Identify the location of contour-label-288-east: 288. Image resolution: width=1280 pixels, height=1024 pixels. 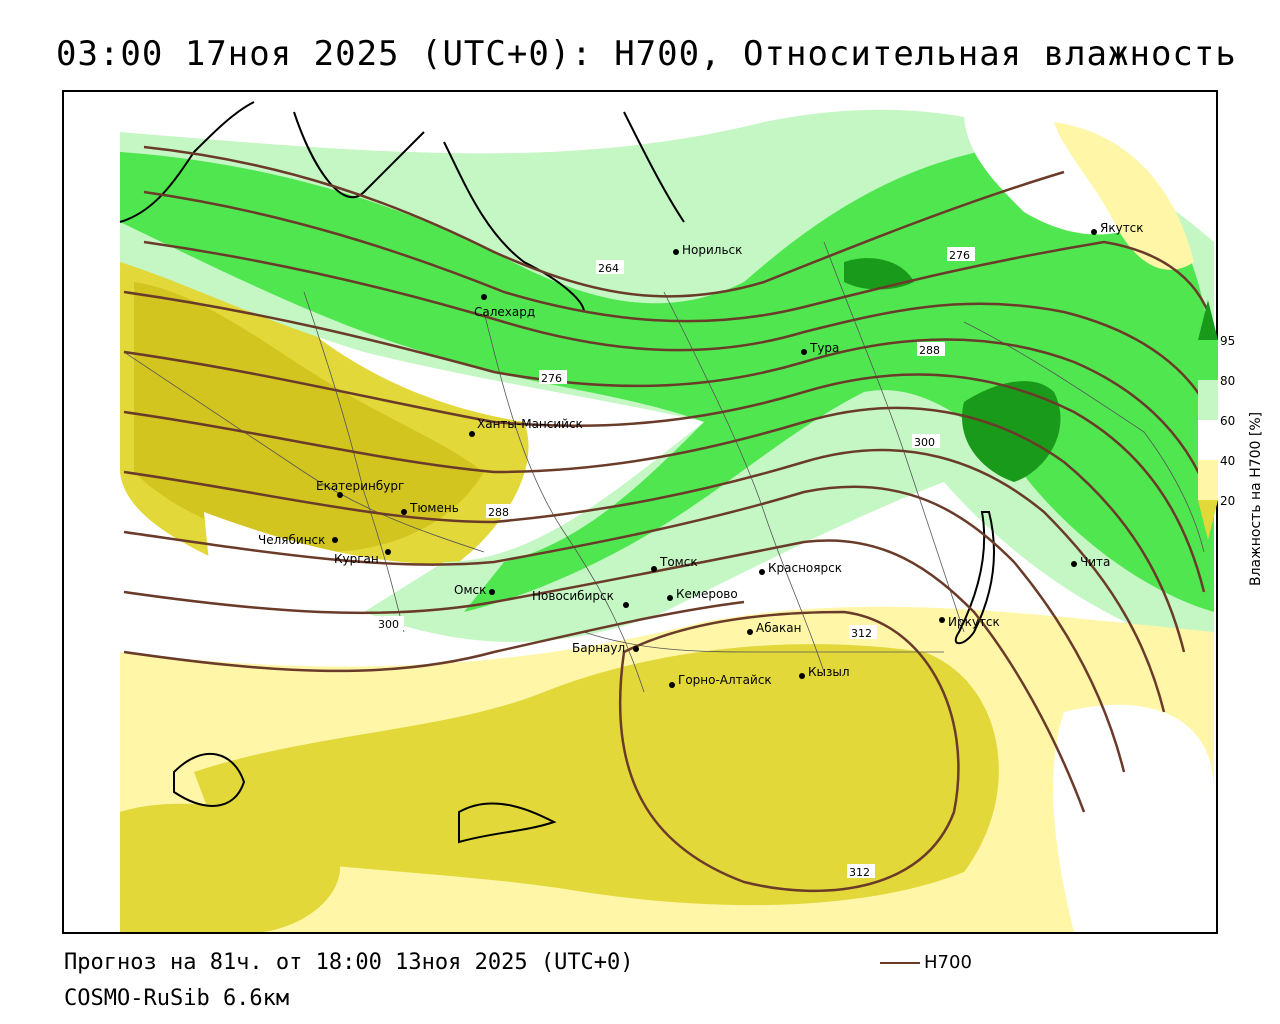
(929, 350).